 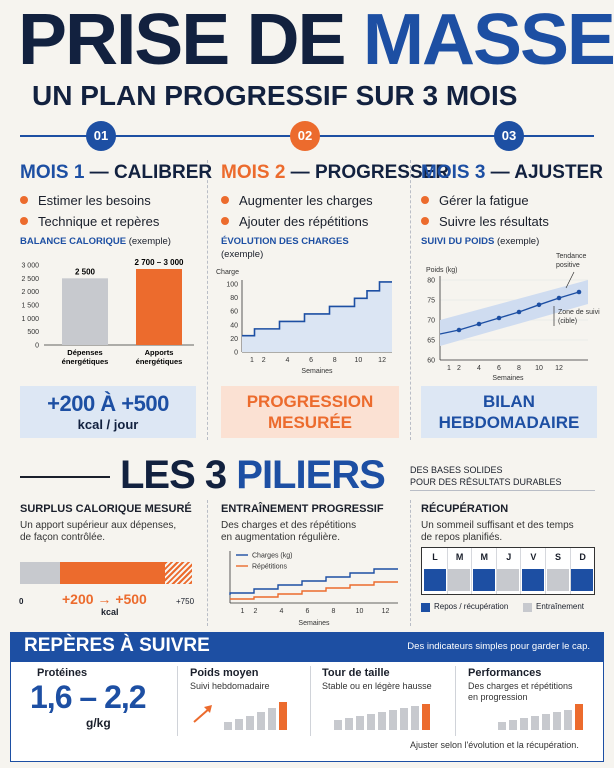 I want to click on marker-performance-title: Performances, so click(x=505, y=673).